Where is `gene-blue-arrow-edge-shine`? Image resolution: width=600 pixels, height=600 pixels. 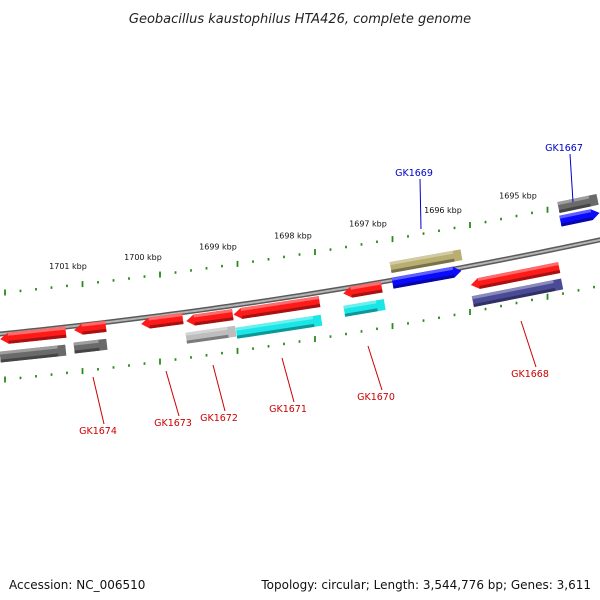
gene-blue-arrow-edge-shine is located at coordinates (575, 214).